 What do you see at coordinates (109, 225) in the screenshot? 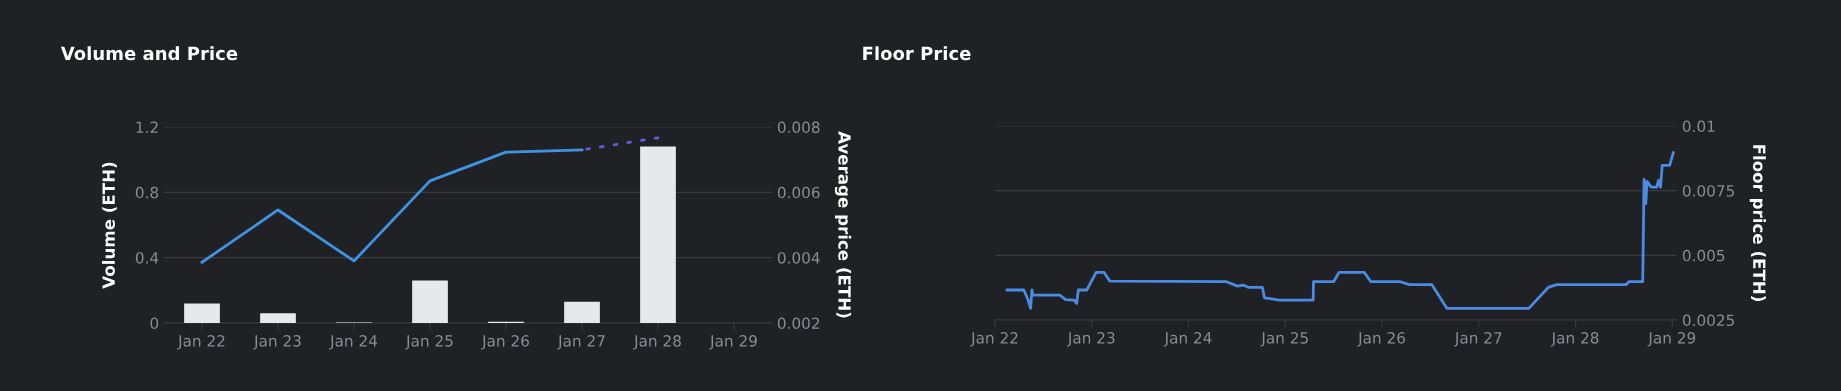
I see `y-axis-title: Volume (ETH)` at bounding box center [109, 225].